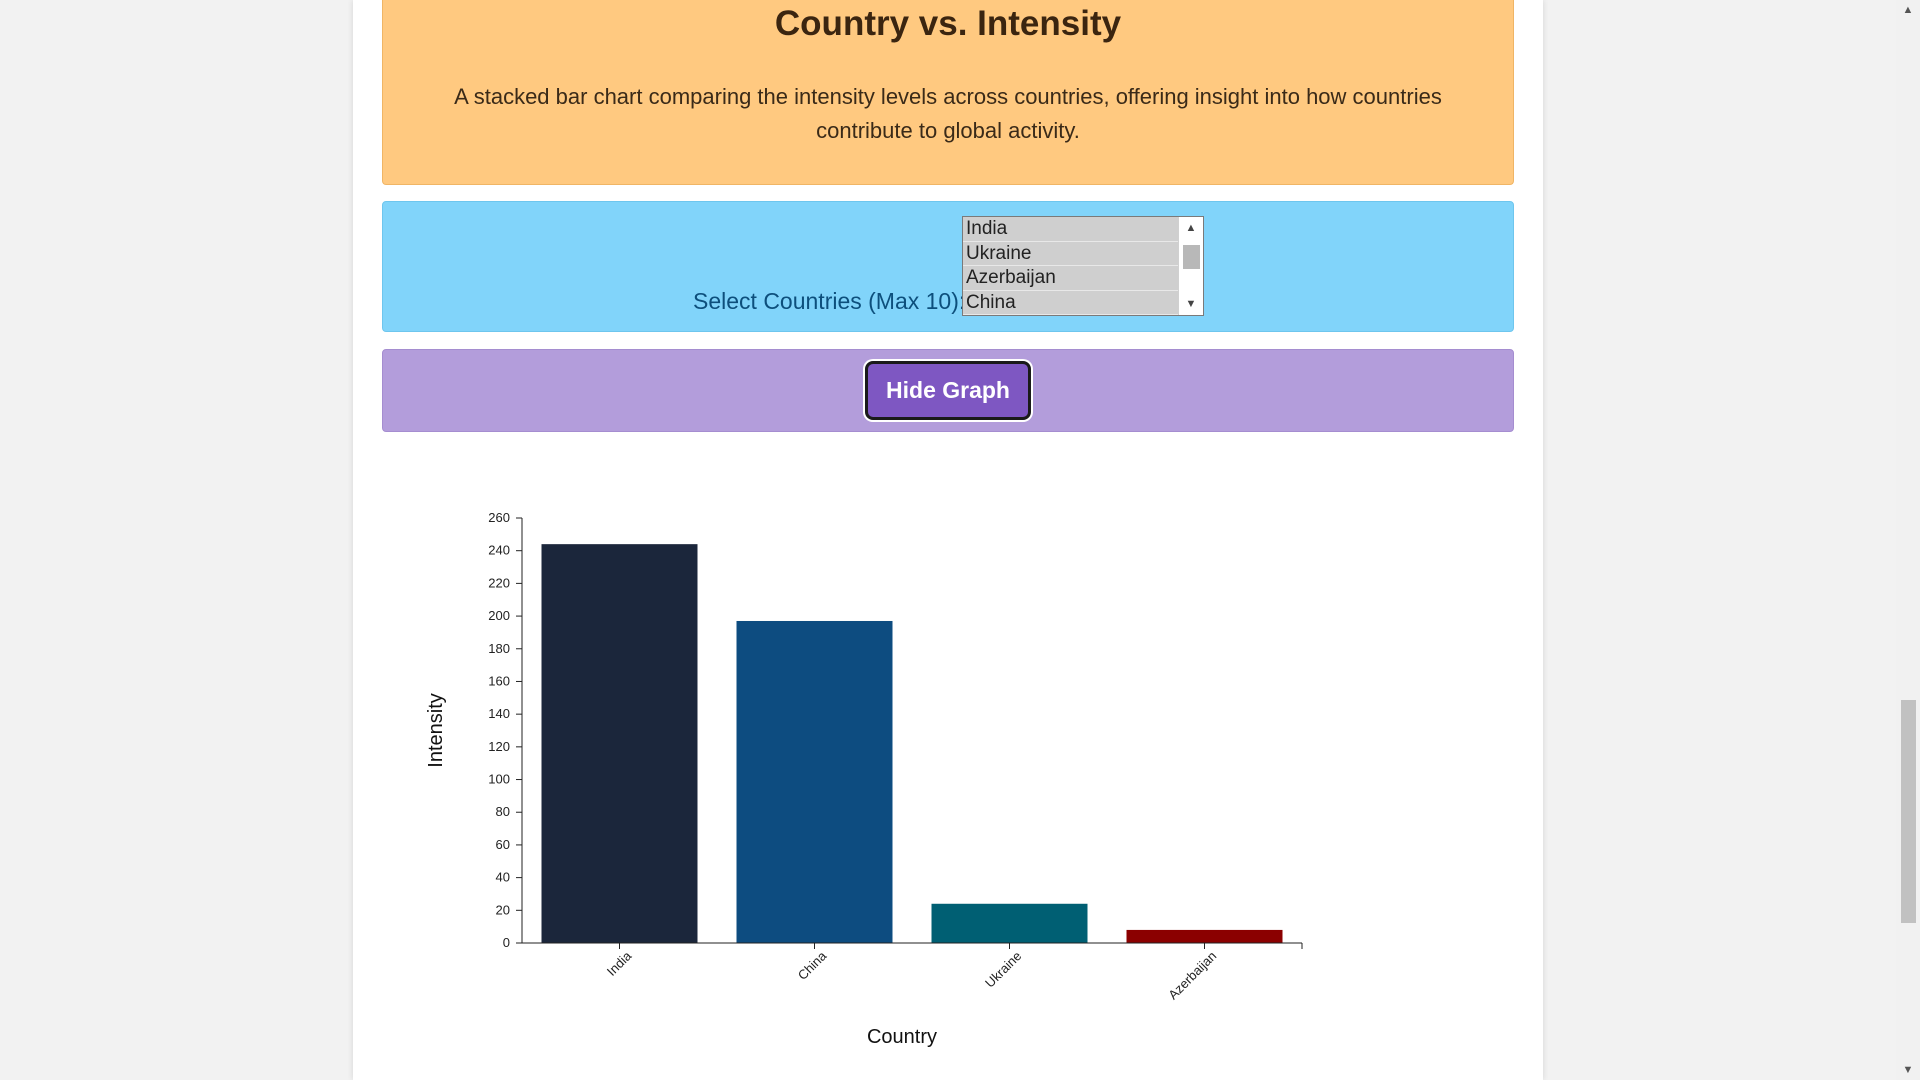 The image size is (1920, 1080). I want to click on y-tick-label: 120, so click(499, 746).